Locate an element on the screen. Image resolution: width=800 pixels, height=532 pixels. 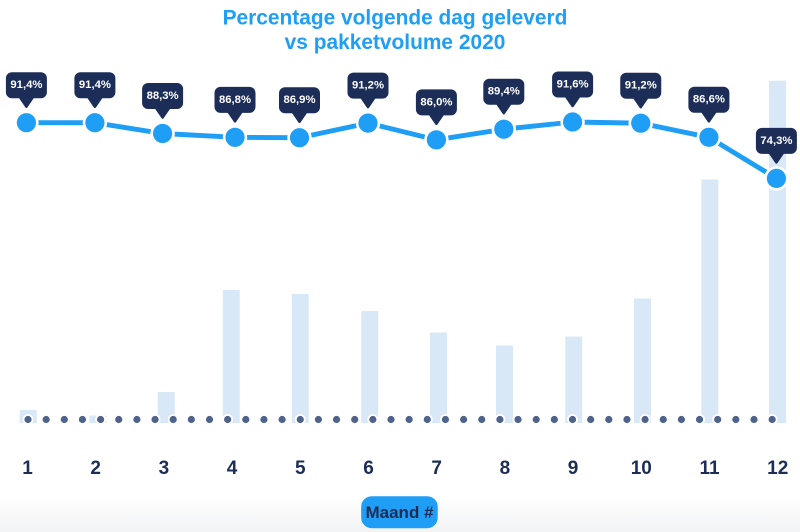
svg-text: 1 is located at coordinates (27, 468).